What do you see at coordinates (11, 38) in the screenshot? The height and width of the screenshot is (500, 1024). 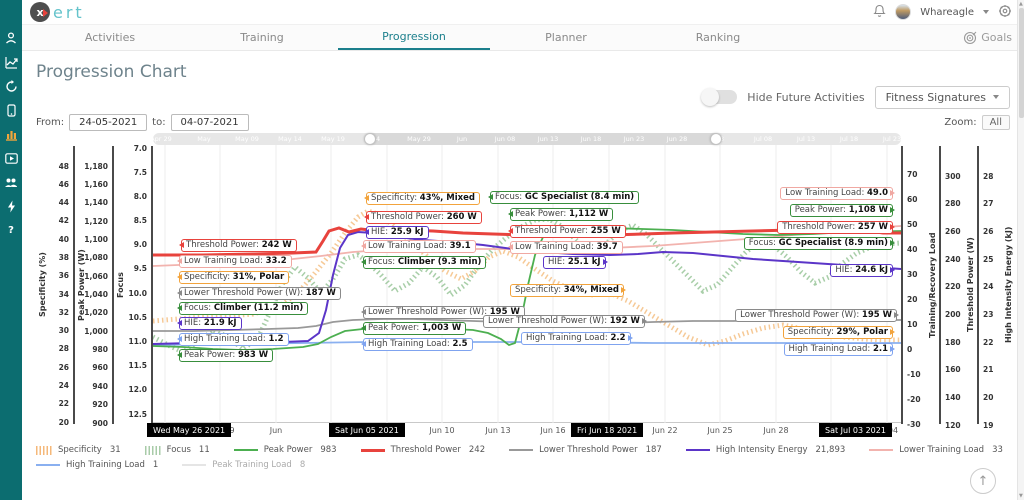 I see `profile-icon` at bounding box center [11, 38].